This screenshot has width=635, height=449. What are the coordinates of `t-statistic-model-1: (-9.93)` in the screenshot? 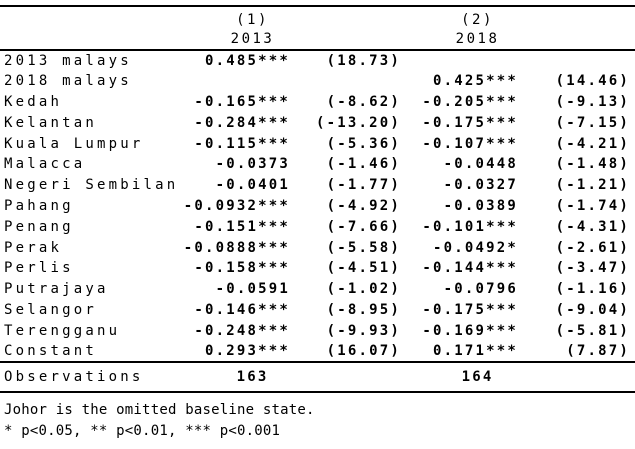 It's located at (364, 330).